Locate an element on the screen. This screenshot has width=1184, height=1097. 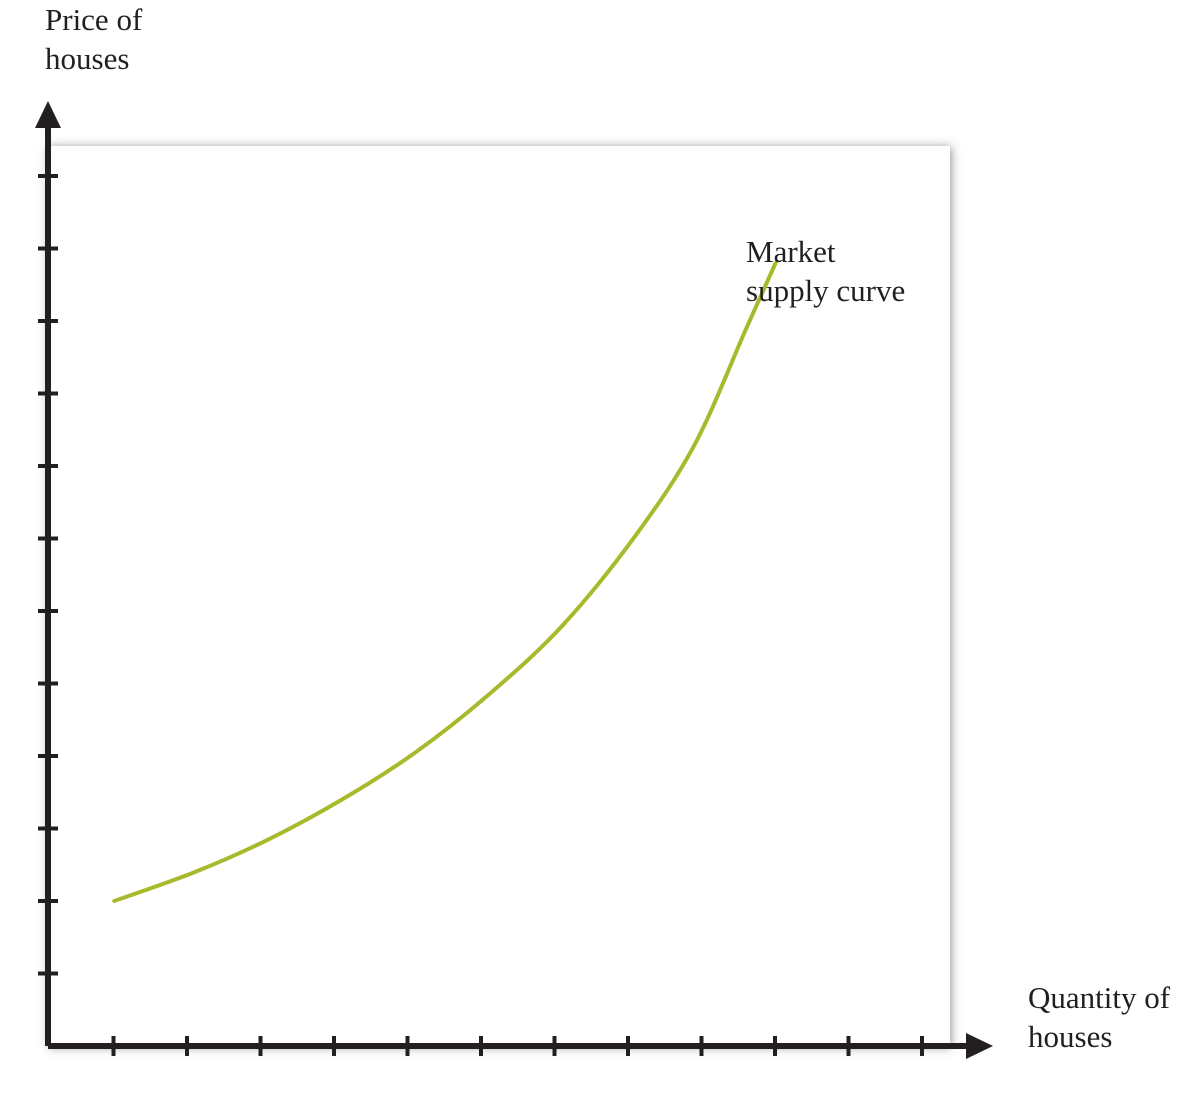
x-axis-arrowhead is located at coordinates (979, 1046).